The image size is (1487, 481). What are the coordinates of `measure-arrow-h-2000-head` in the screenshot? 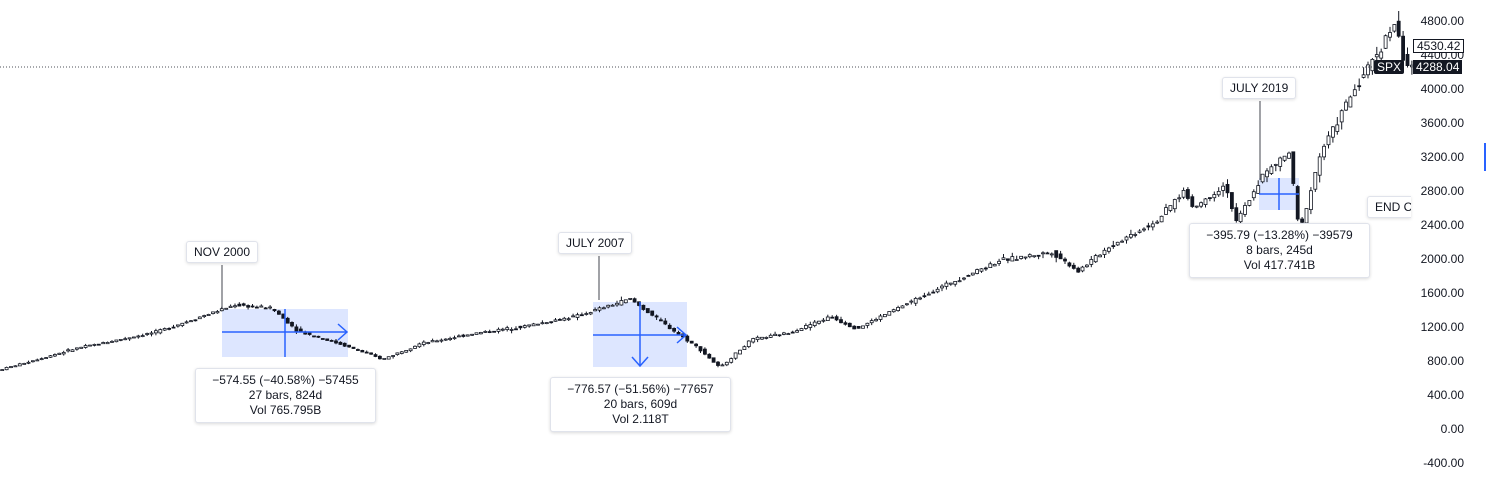 It's located at (343, 332).